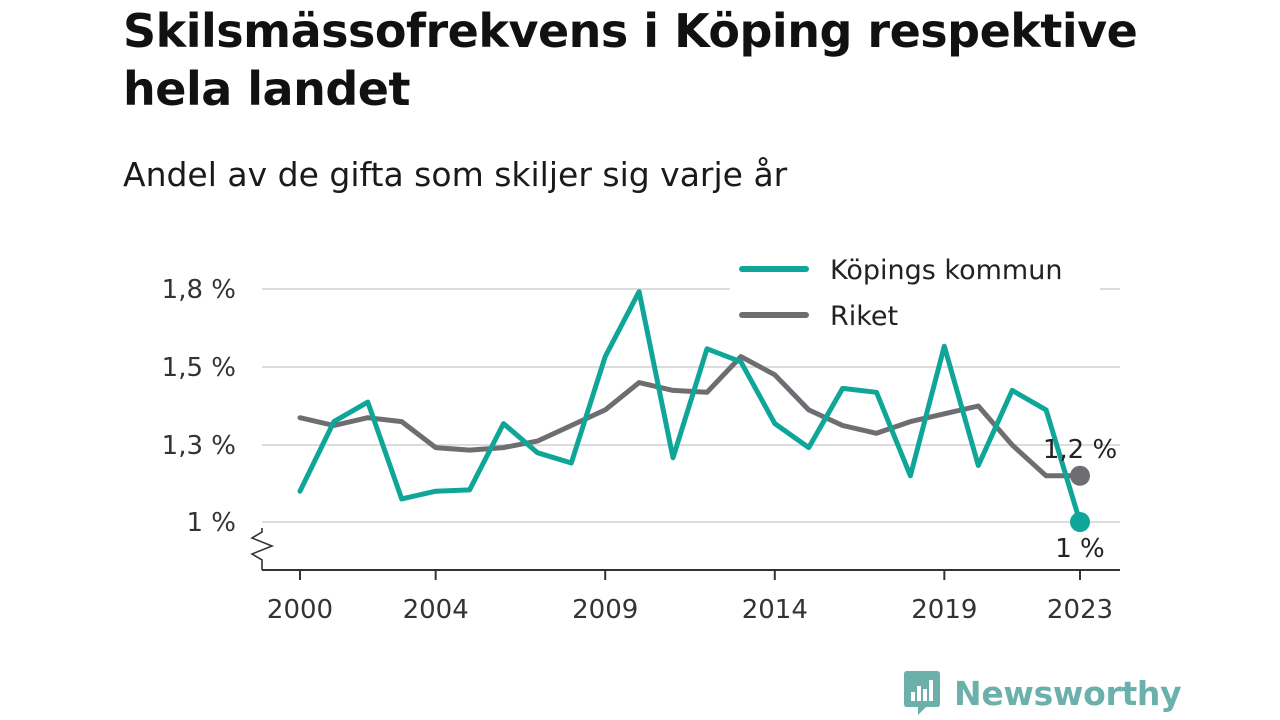 The width and height of the screenshot is (1280, 720). Describe the element at coordinates (211, 523) in the screenshot. I see `y-tick-label: 1 %` at that location.